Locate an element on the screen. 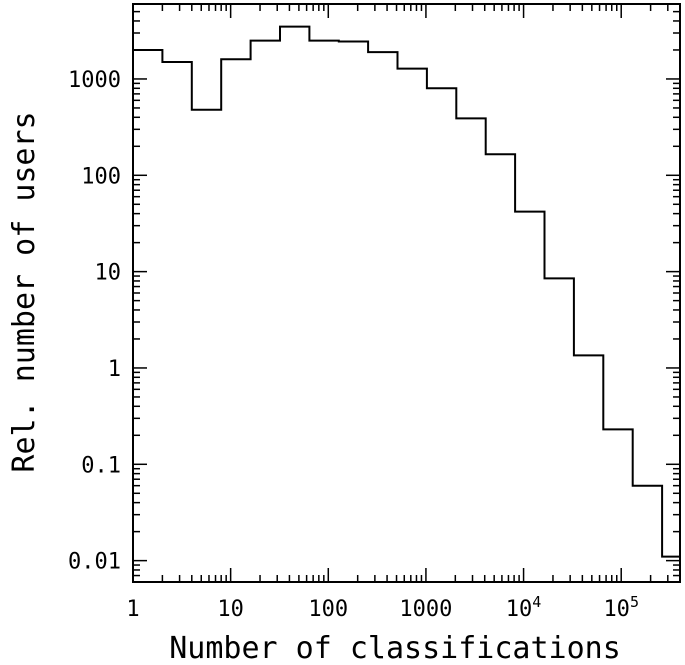  y-tick-label: 0.1 is located at coordinates (101, 465).